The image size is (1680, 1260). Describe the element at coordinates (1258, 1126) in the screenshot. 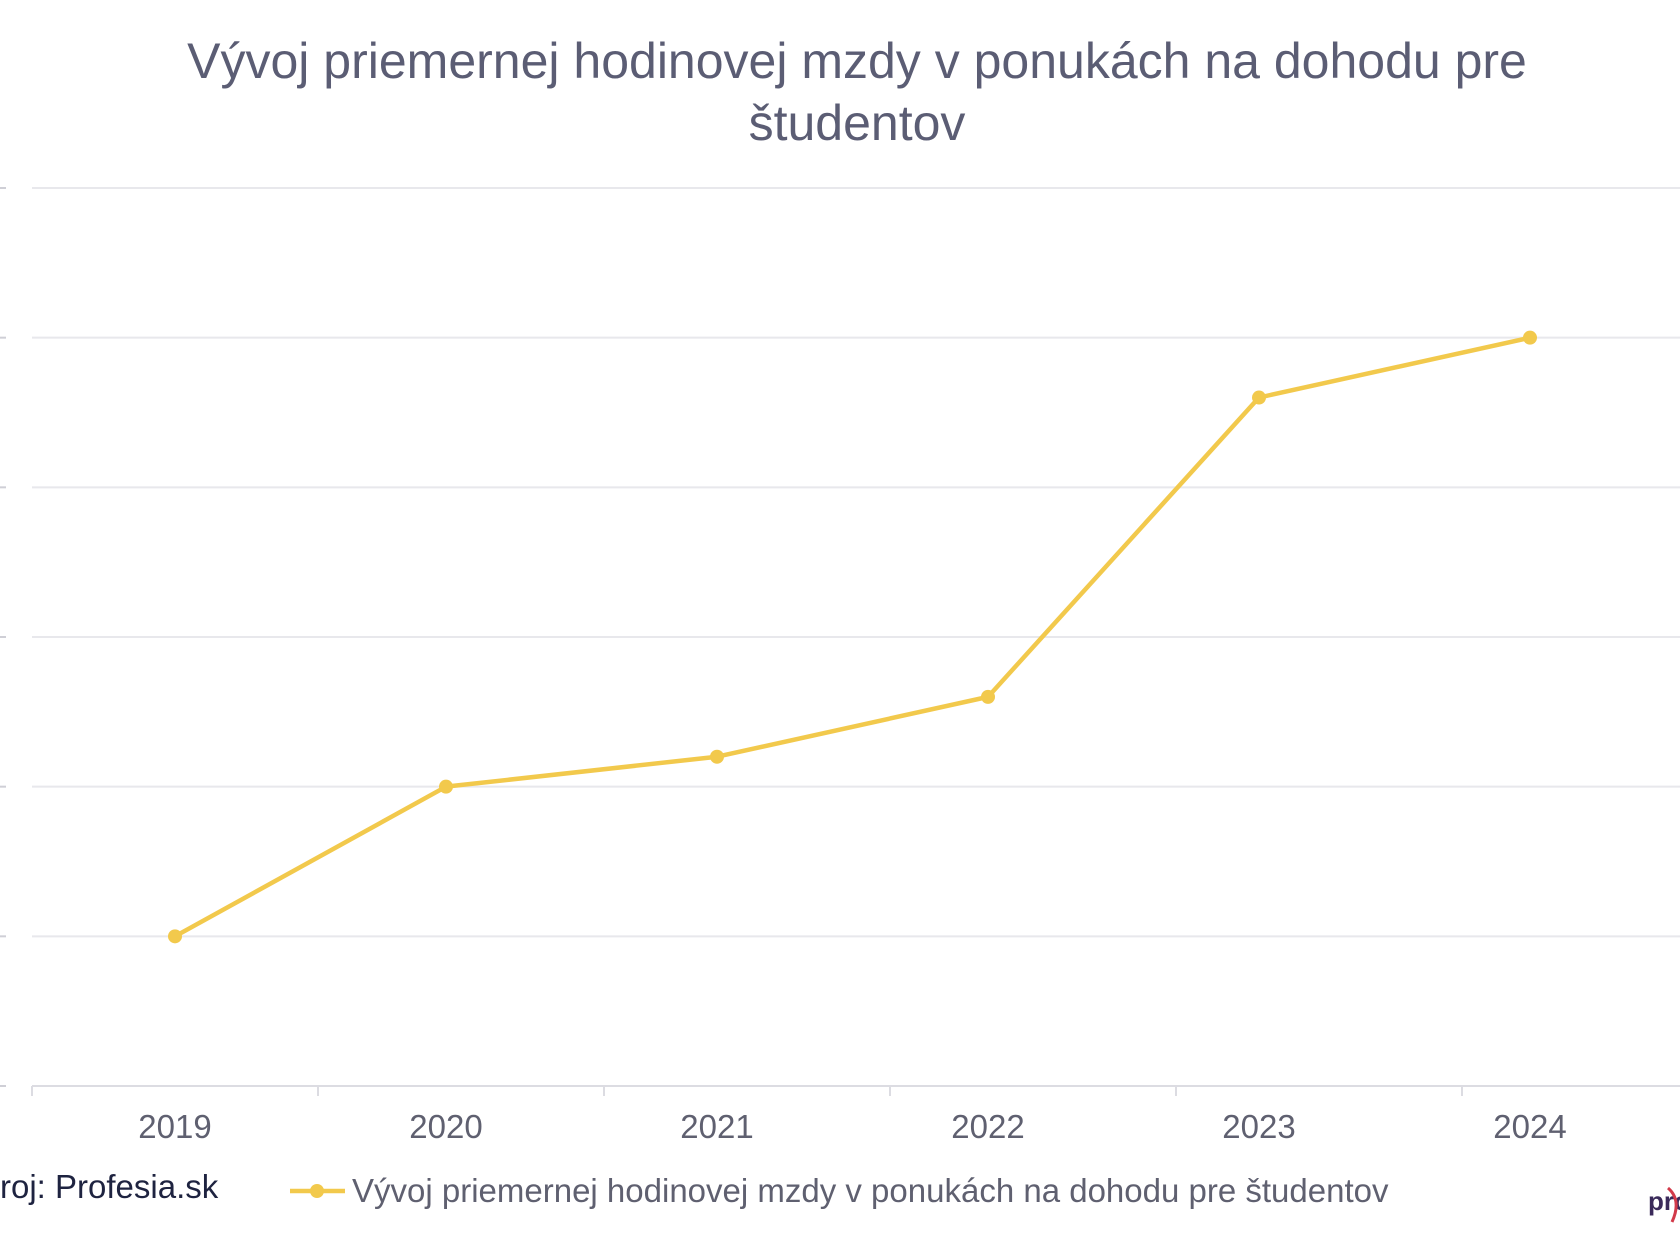

I see `x-tick-label-2023: 2023` at that location.